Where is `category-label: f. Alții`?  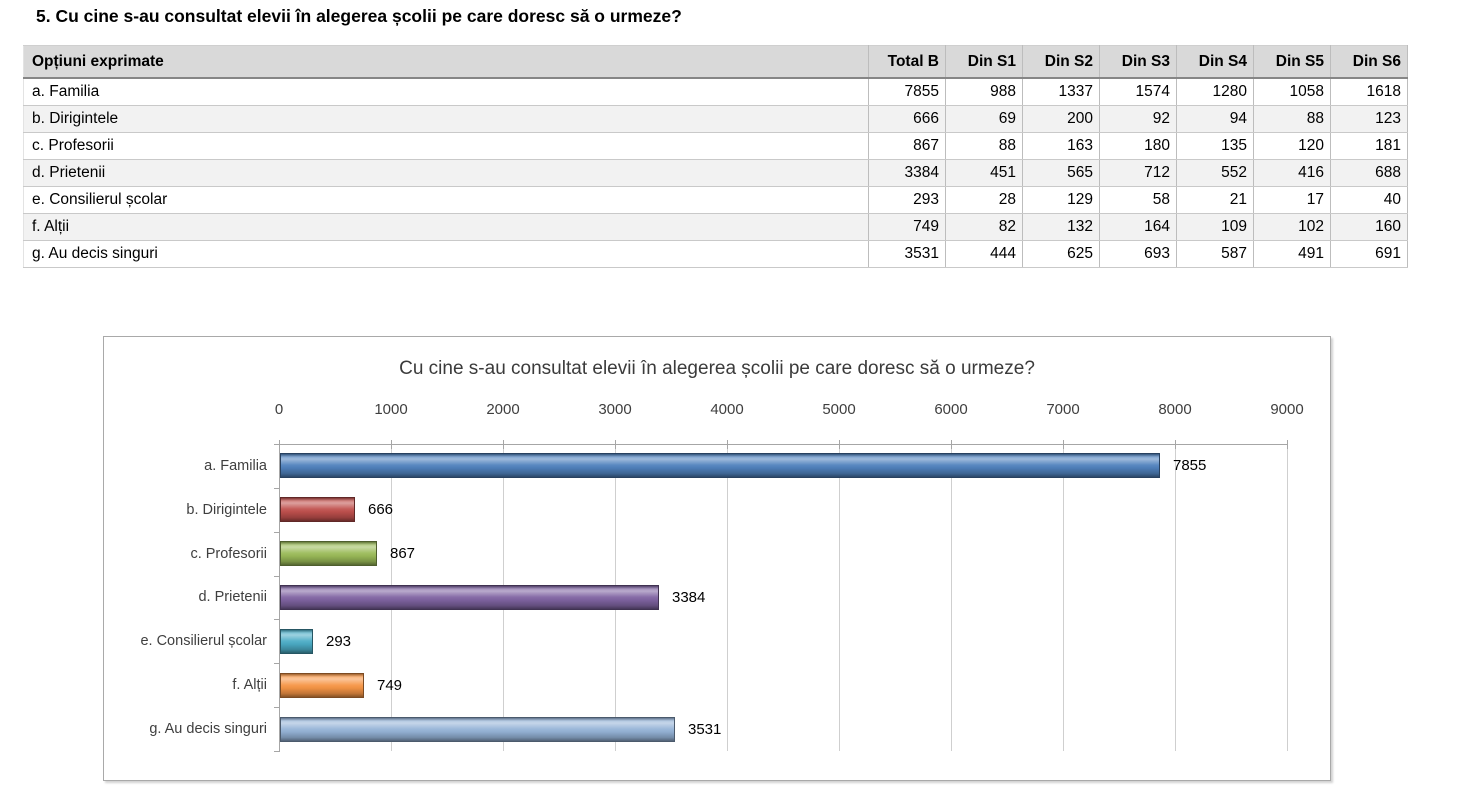
category-label: f. Alții is located at coordinates (249, 685).